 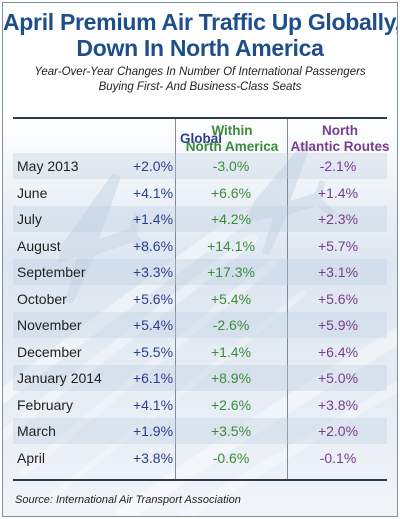 I want to click on row-label: May 2013, so click(x=48, y=166).